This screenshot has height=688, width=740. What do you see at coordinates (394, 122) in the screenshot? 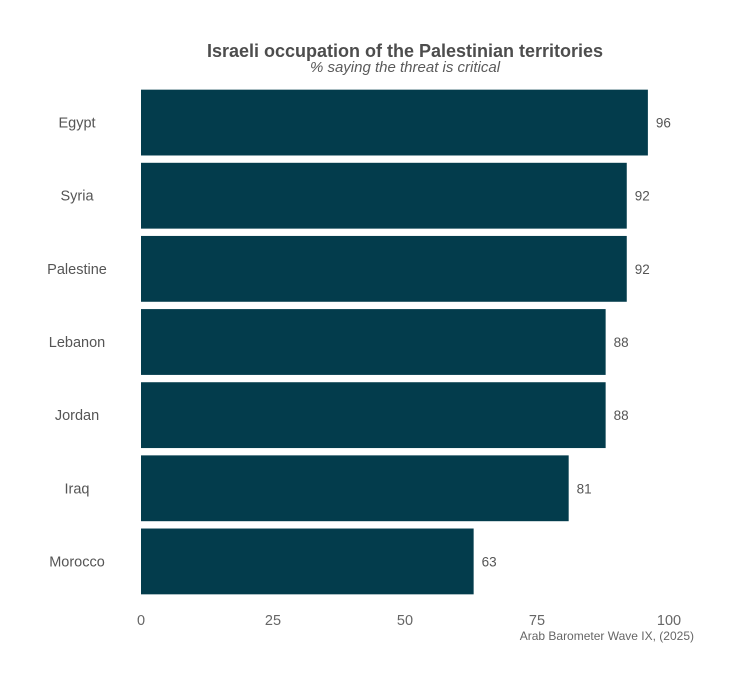
I see `bar-egypt` at bounding box center [394, 122].